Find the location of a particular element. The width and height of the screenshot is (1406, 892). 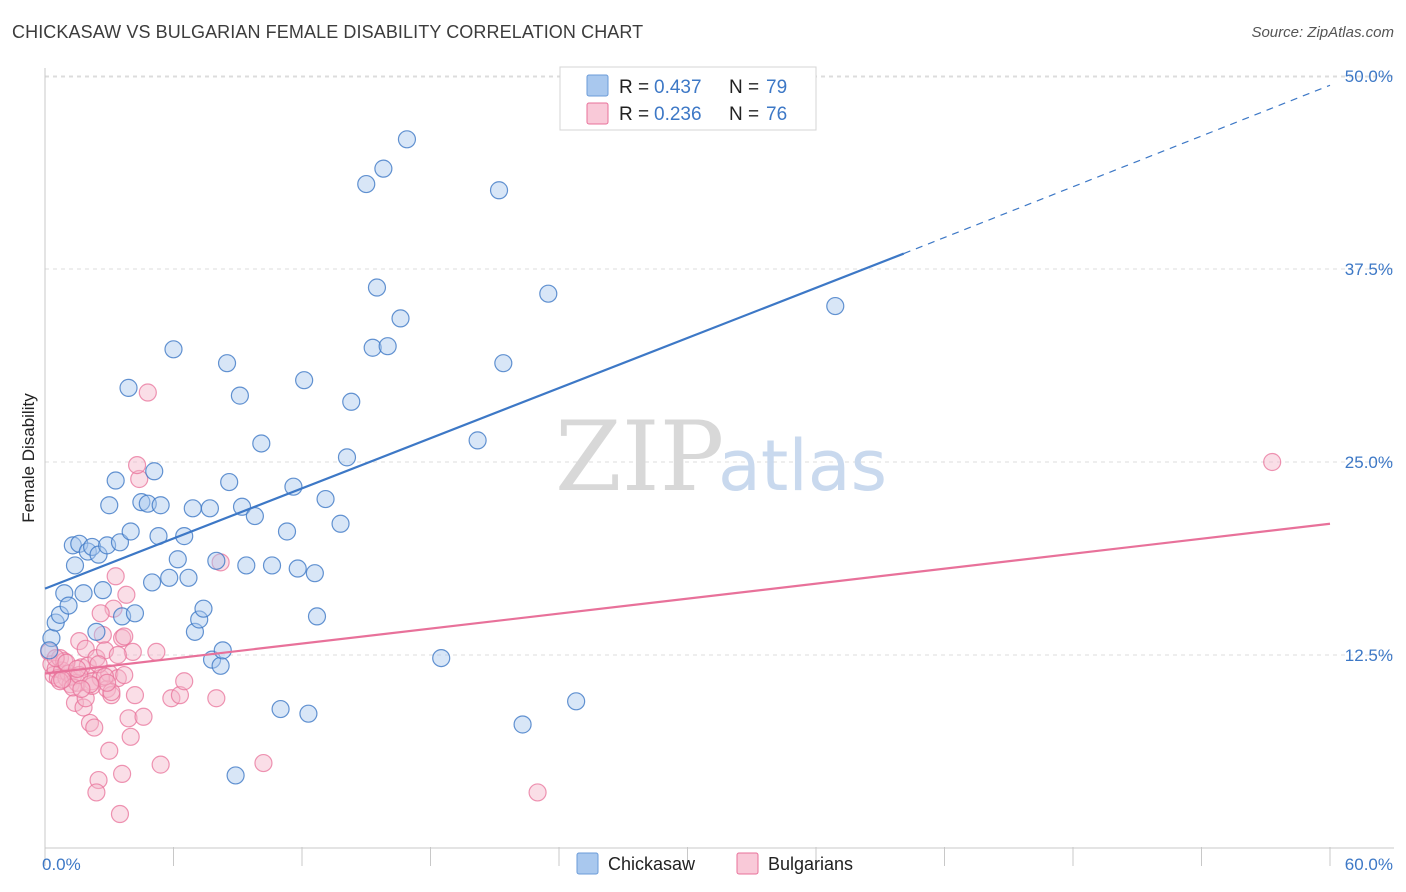

watermark-zip: ZIP is located at coordinates (639, 457).